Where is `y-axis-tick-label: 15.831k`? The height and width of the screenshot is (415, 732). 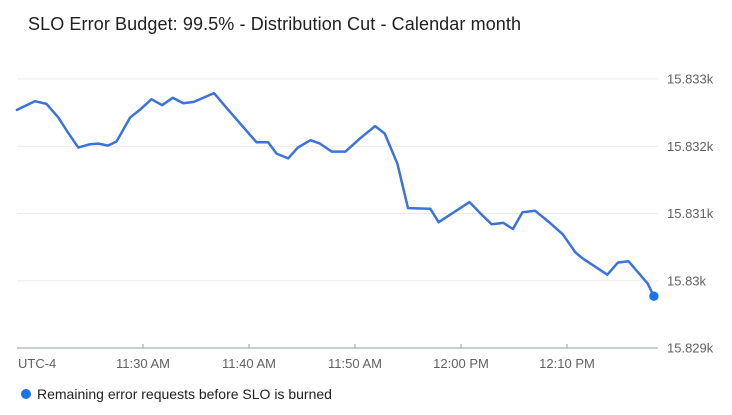 y-axis-tick-label: 15.831k is located at coordinates (690, 213).